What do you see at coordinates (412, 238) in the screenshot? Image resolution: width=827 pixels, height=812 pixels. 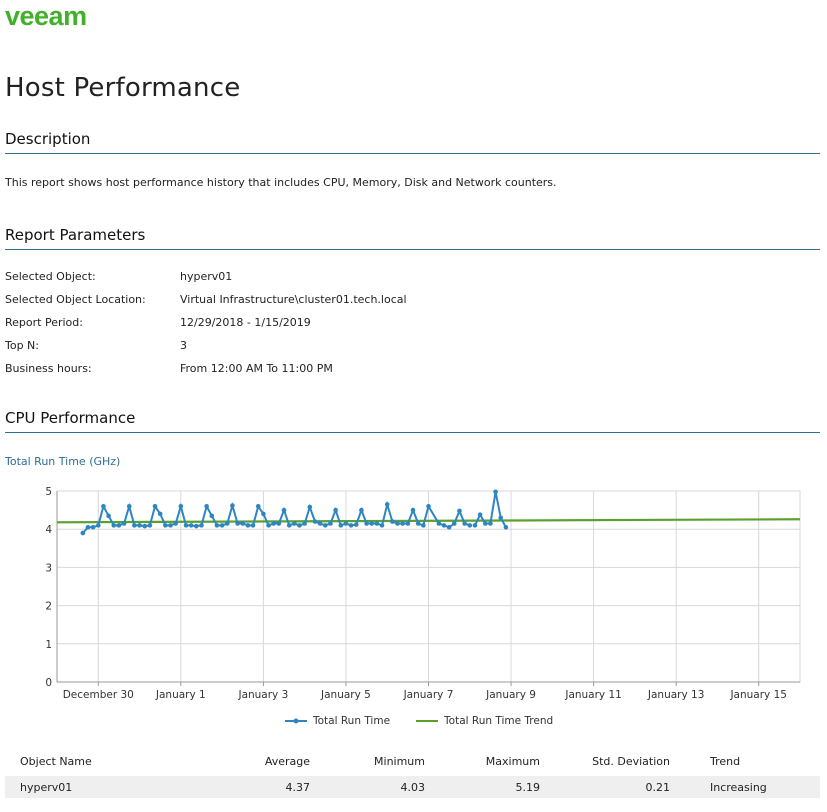 I see `section-report-parameters: Report Parameters` at bounding box center [412, 238].